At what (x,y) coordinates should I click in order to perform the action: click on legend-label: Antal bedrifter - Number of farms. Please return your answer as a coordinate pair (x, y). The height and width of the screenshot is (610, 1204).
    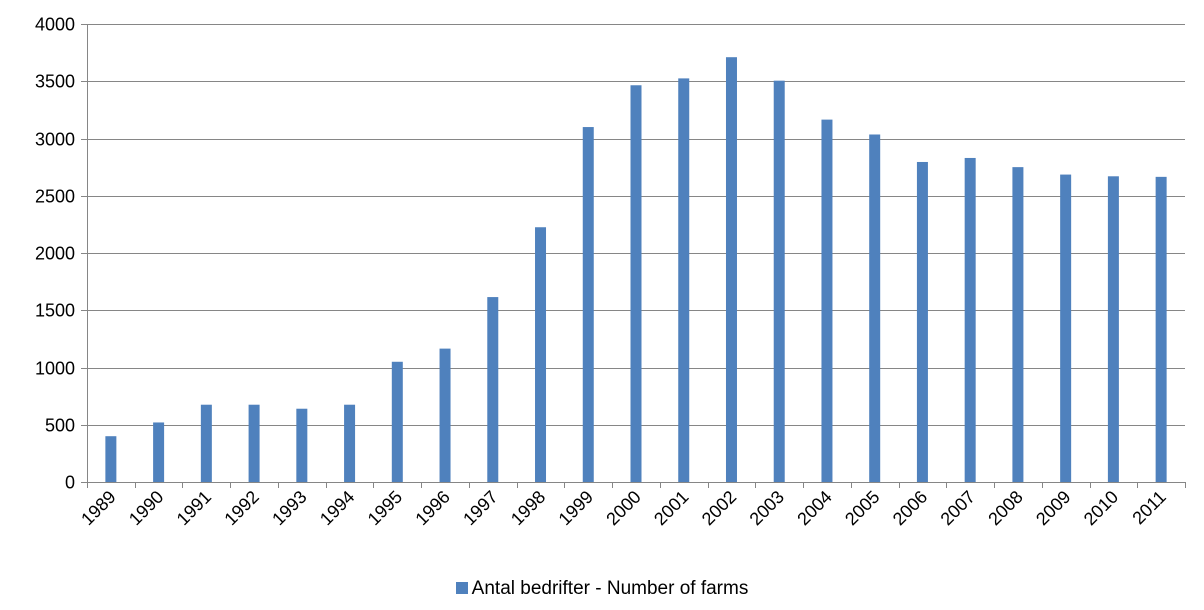
    Looking at the image, I should click on (610, 588).